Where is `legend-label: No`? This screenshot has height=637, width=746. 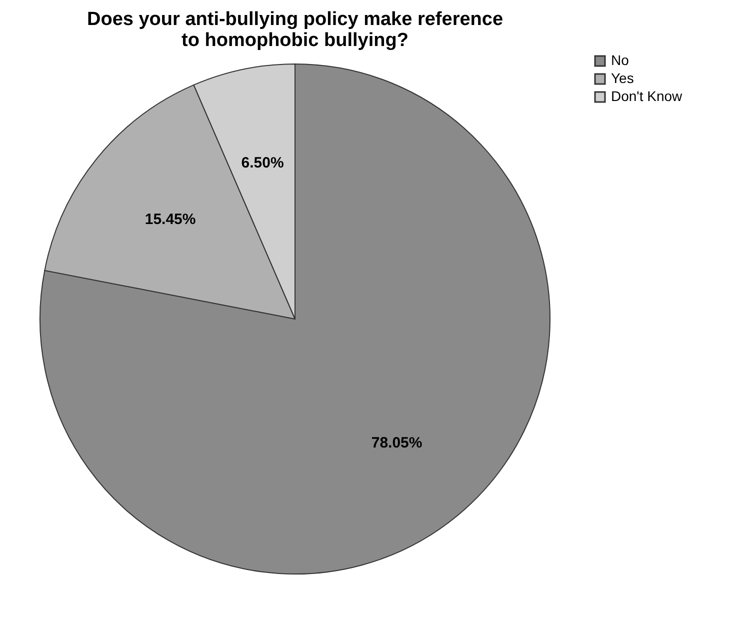 legend-label: No is located at coordinates (620, 60).